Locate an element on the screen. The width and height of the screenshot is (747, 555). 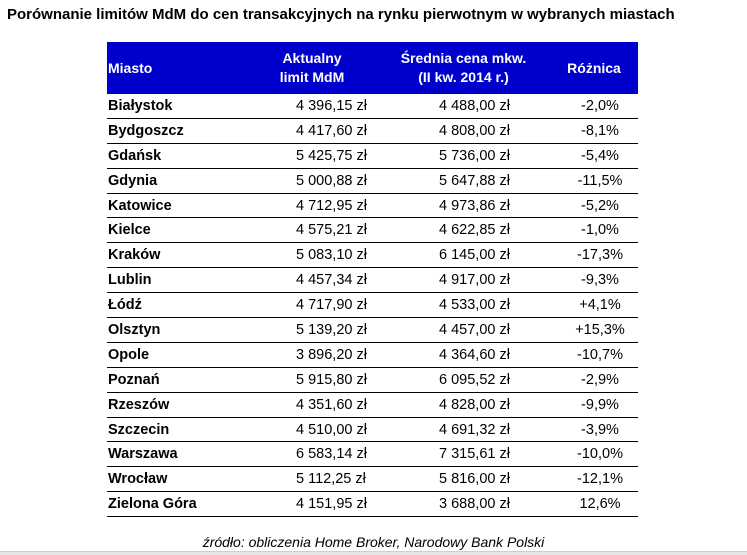
cell-city: Wrocław is located at coordinates (138, 479).